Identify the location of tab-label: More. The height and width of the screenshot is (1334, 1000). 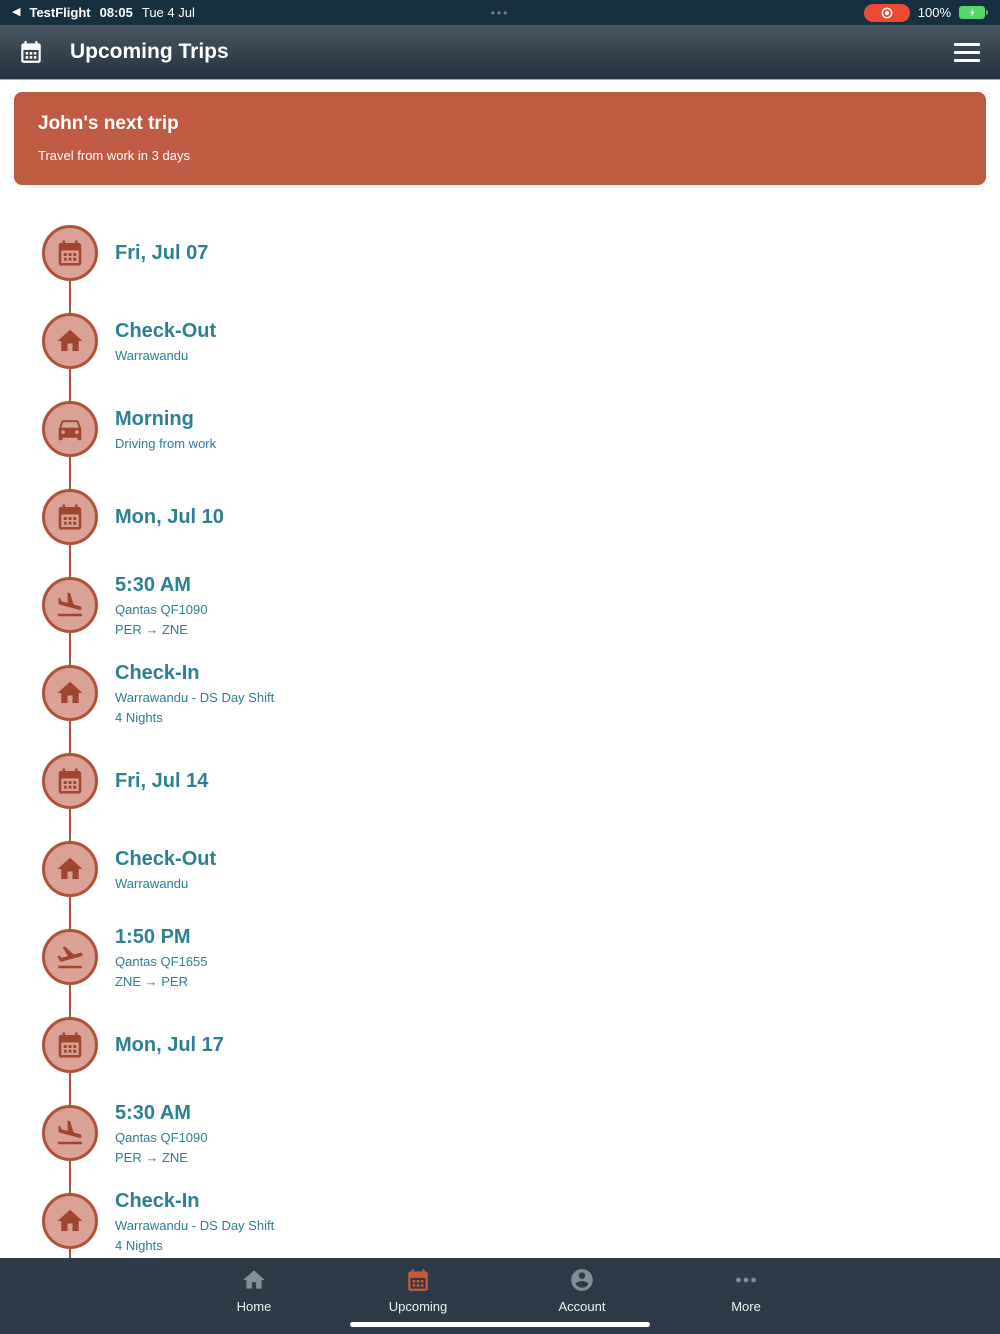
(746, 1306).